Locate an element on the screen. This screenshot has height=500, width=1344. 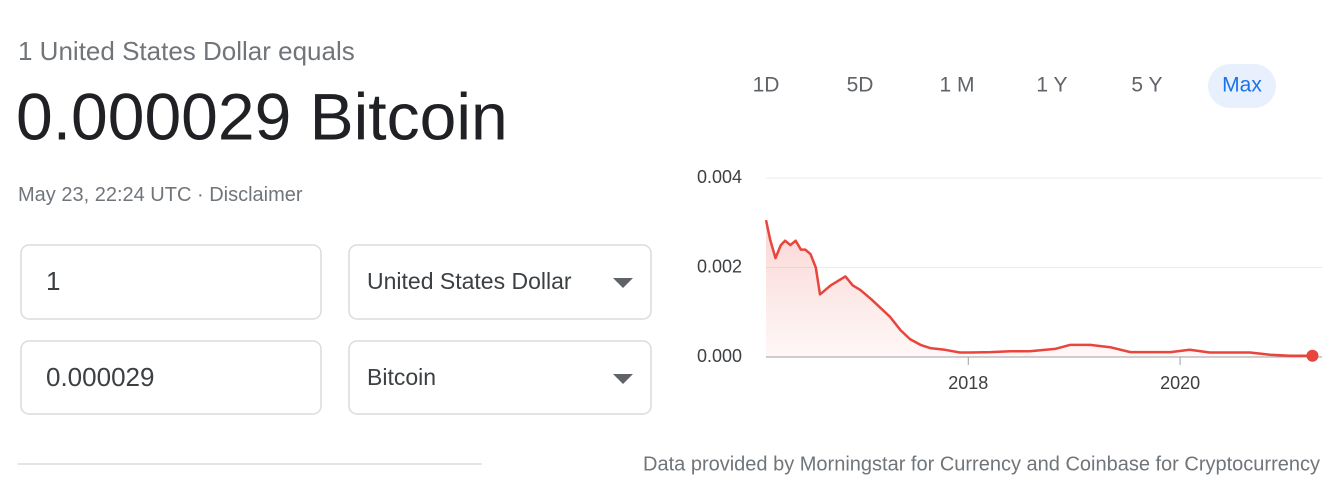
x-tick-label: 2018 is located at coordinates (968, 383).